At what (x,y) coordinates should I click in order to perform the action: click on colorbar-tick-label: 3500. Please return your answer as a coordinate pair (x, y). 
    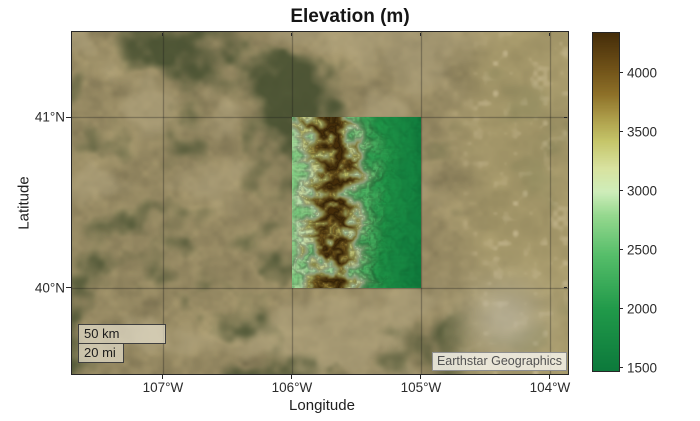
    Looking at the image, I should click on (642, 132).